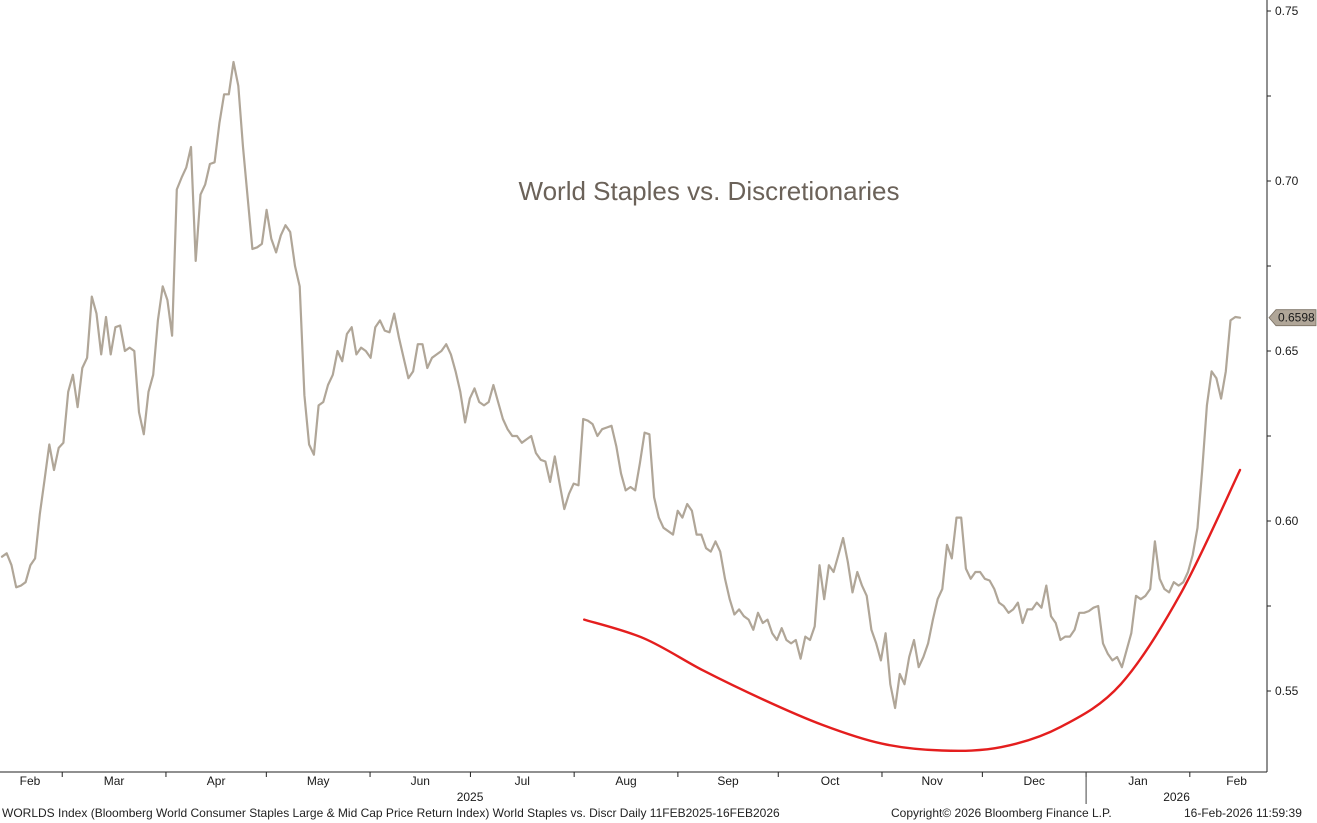  What do you see at coordinates (1287, 521) in the screenshot?
I see `y-tick-label: 0.60` at bounding box center [1287, 521].